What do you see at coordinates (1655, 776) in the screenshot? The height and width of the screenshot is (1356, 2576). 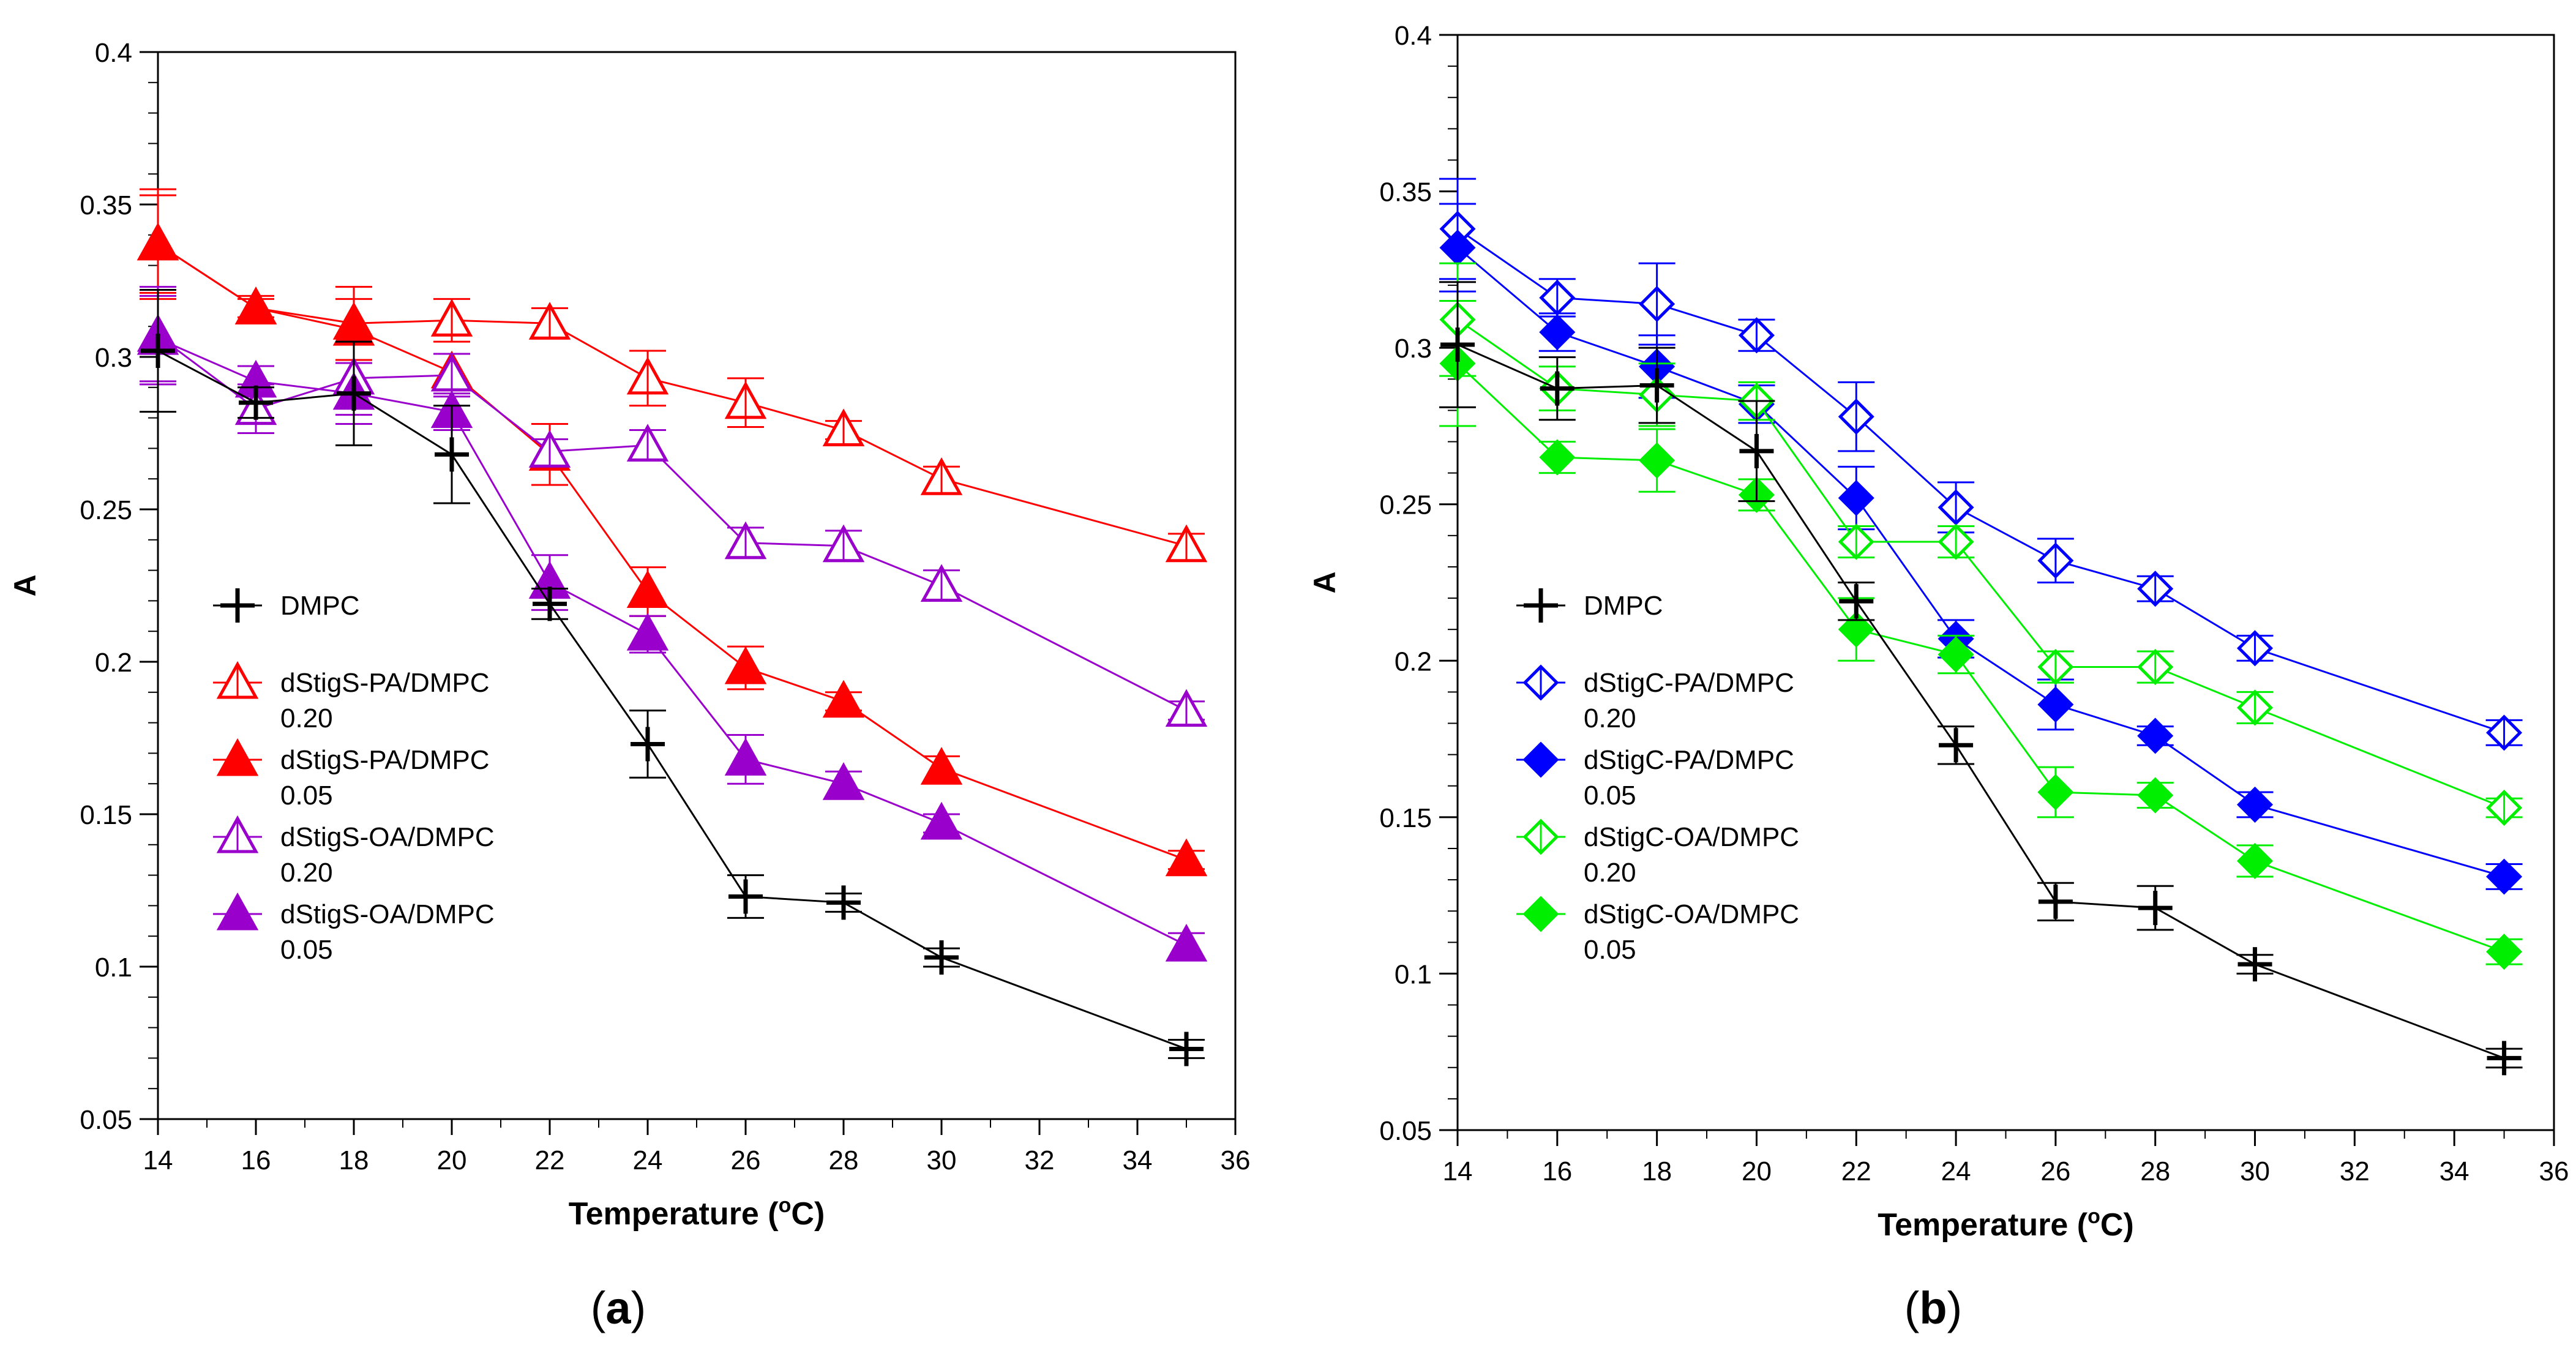 I see `legend-item: dStigC-PA/DMPC 0.05` at bounding box center [1655, 776].